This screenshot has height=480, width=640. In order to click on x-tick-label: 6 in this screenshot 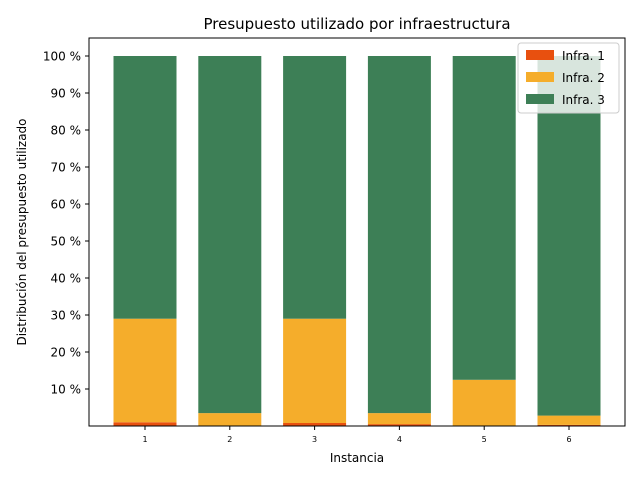, I will do `click(568, 439)`.